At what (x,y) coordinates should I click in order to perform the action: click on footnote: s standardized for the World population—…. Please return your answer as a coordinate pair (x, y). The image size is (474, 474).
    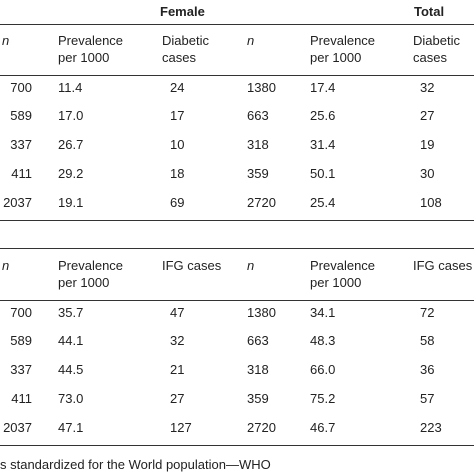
    Looking at the image, I should click on (135, 464).